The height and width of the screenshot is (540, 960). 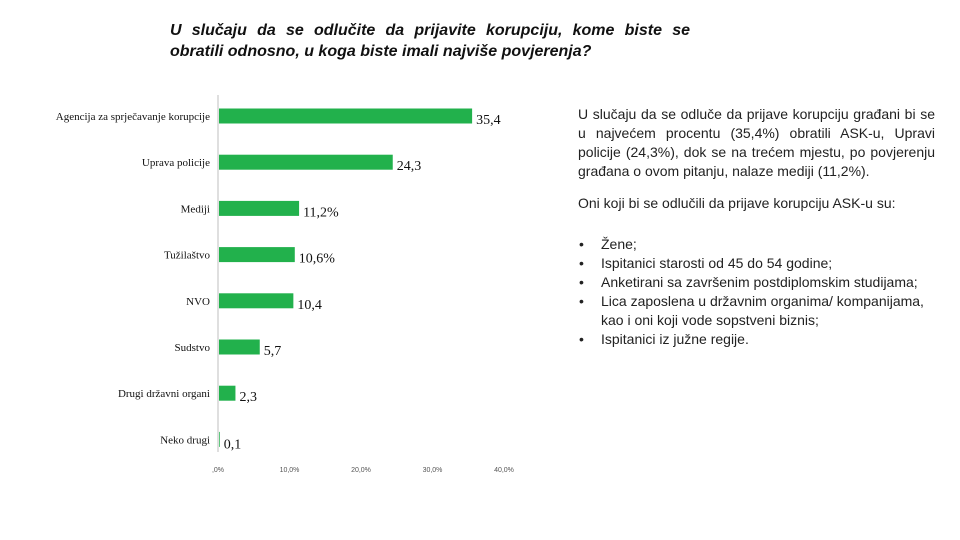 What do you see at coordinates (185, 440) in the screenshot?
I see `category-label: Neko drugi` at bounding box center [185, 440].